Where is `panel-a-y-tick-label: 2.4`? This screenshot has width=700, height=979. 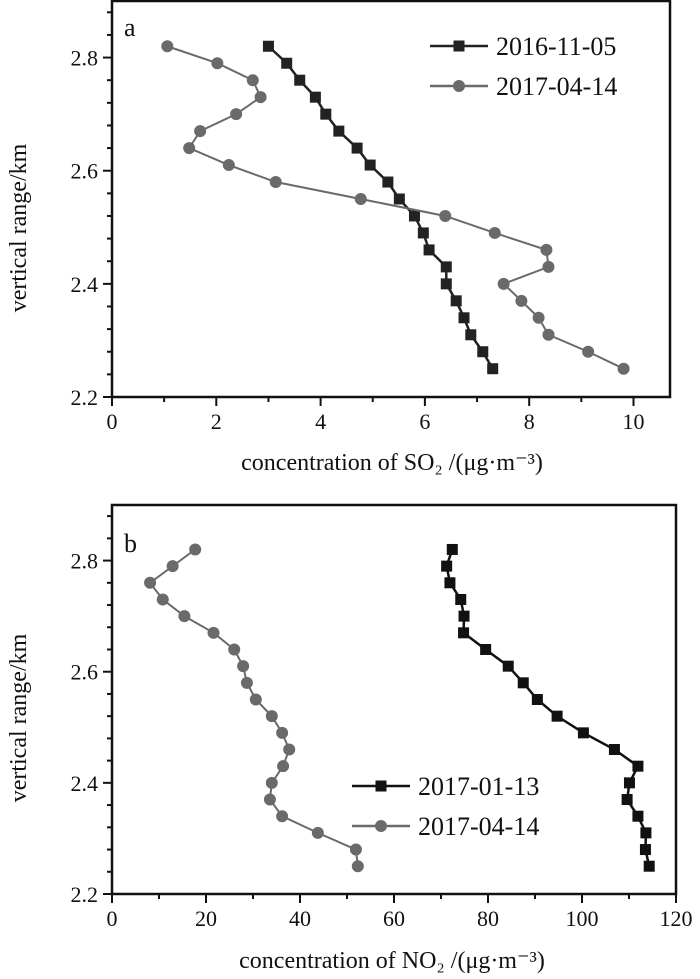 panel-a-y-tick-label: 2.4 is located at coordinates (85, 284).